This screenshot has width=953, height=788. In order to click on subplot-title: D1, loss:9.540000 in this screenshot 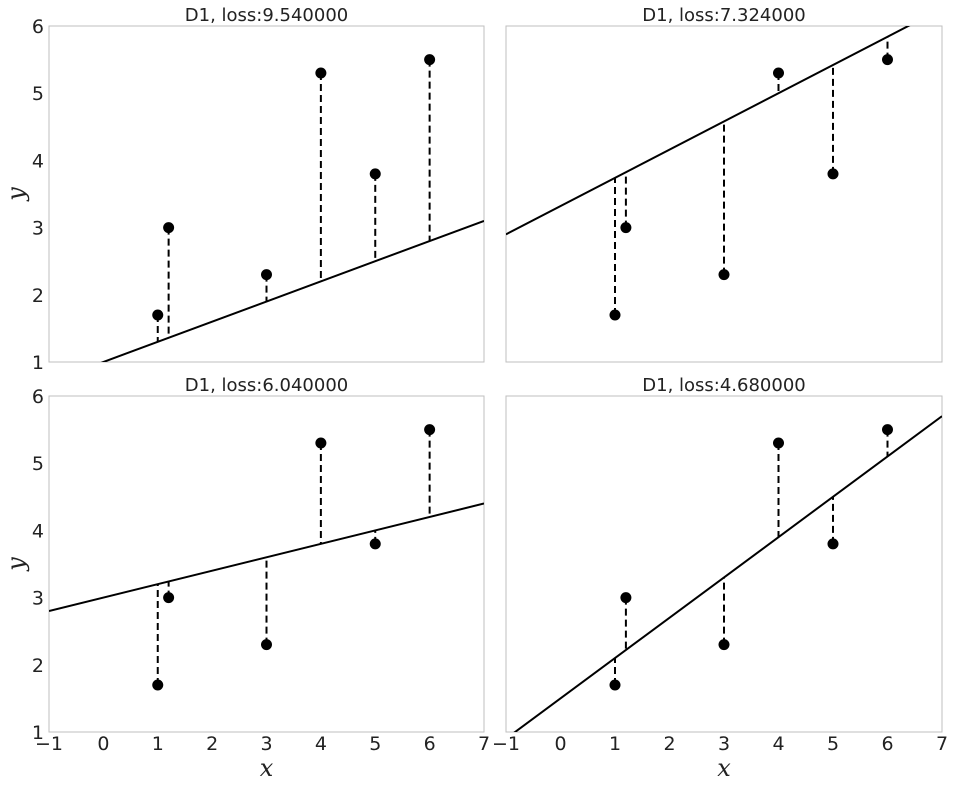, I will do `click(266, 15)`.